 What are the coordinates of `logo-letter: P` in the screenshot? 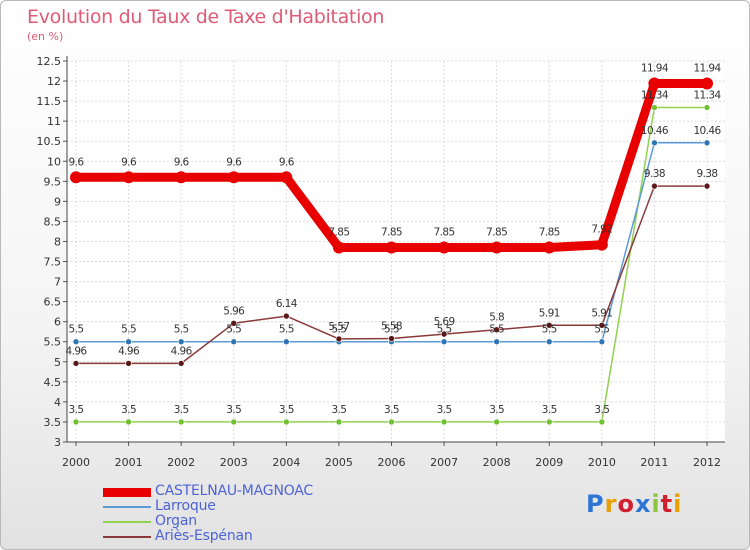 It's located at (595, 504).